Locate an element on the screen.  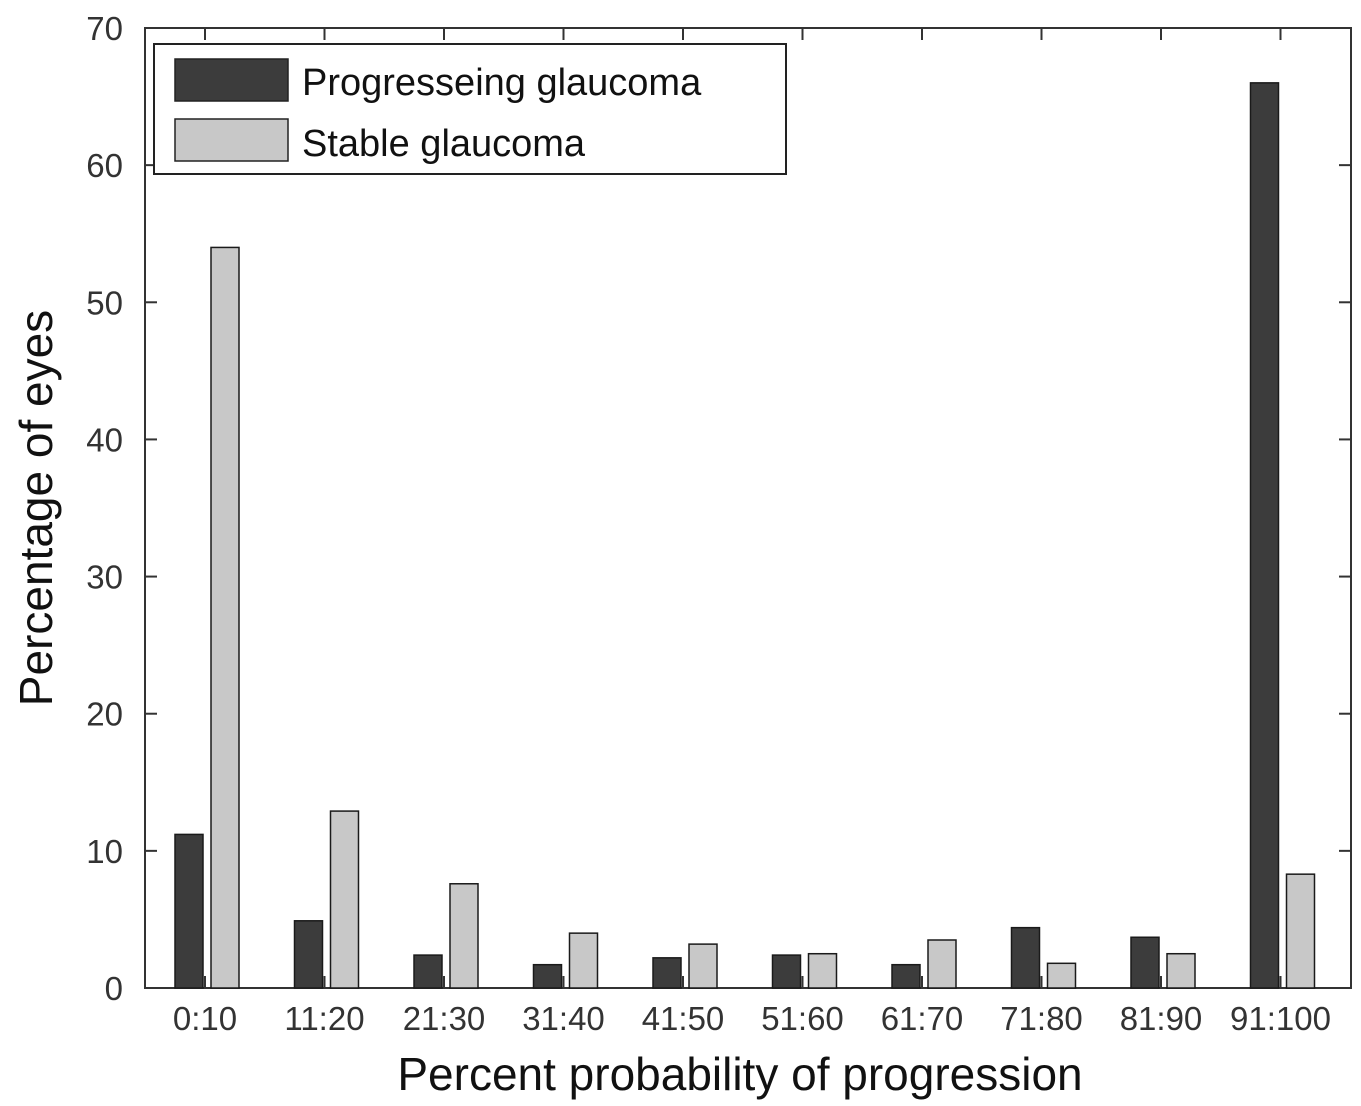
legend: Progresseing glaucoma Stable glaucoma is located at coordinates (470, 109).